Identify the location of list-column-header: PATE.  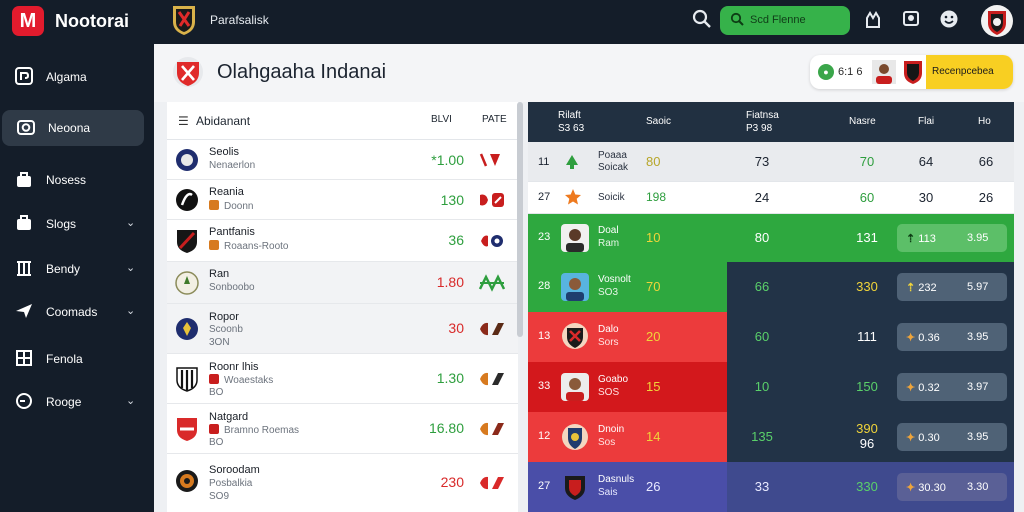
(494, 119).